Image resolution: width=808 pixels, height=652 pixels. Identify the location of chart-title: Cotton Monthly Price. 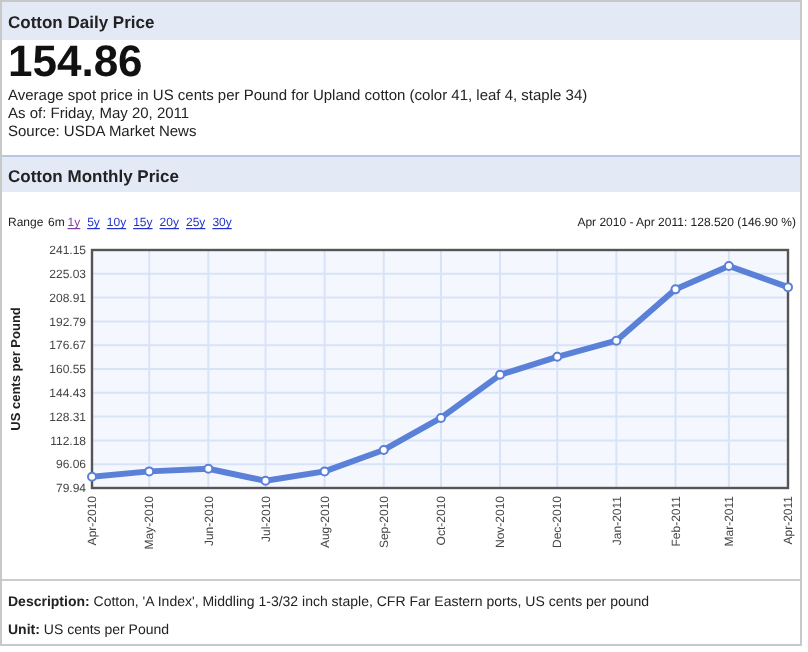
(94, 176).